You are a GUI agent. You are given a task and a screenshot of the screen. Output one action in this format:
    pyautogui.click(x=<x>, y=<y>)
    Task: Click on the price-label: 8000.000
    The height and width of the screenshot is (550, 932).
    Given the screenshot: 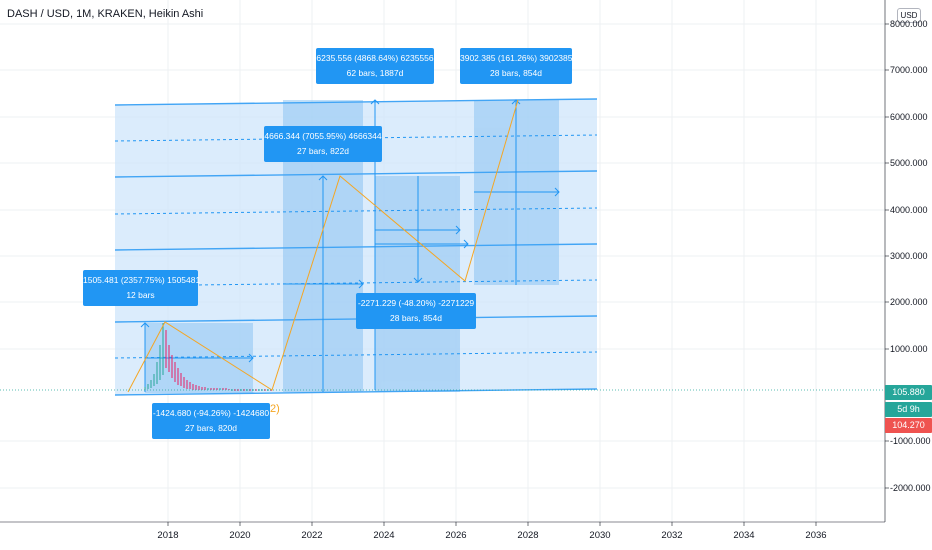 What is the action you would take?
    pyautogui.click(x=909, y=24)
    